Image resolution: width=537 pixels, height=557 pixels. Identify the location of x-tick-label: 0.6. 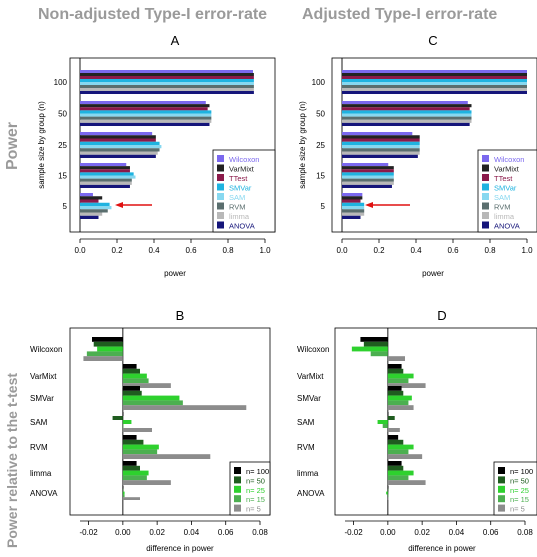
(453, 250).